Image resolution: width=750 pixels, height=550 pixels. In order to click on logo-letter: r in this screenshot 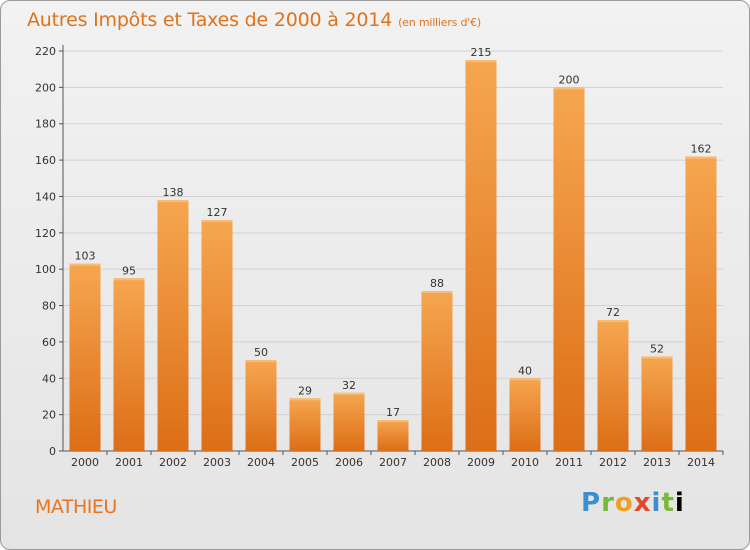, I will do `click(608, 503)`.